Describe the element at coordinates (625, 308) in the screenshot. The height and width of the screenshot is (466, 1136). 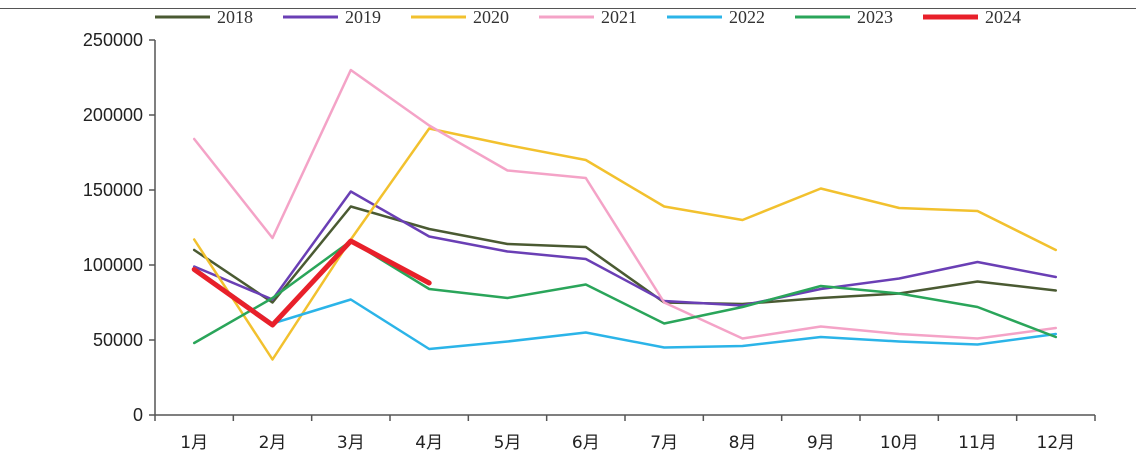
I see `series-line-2022` at that location.